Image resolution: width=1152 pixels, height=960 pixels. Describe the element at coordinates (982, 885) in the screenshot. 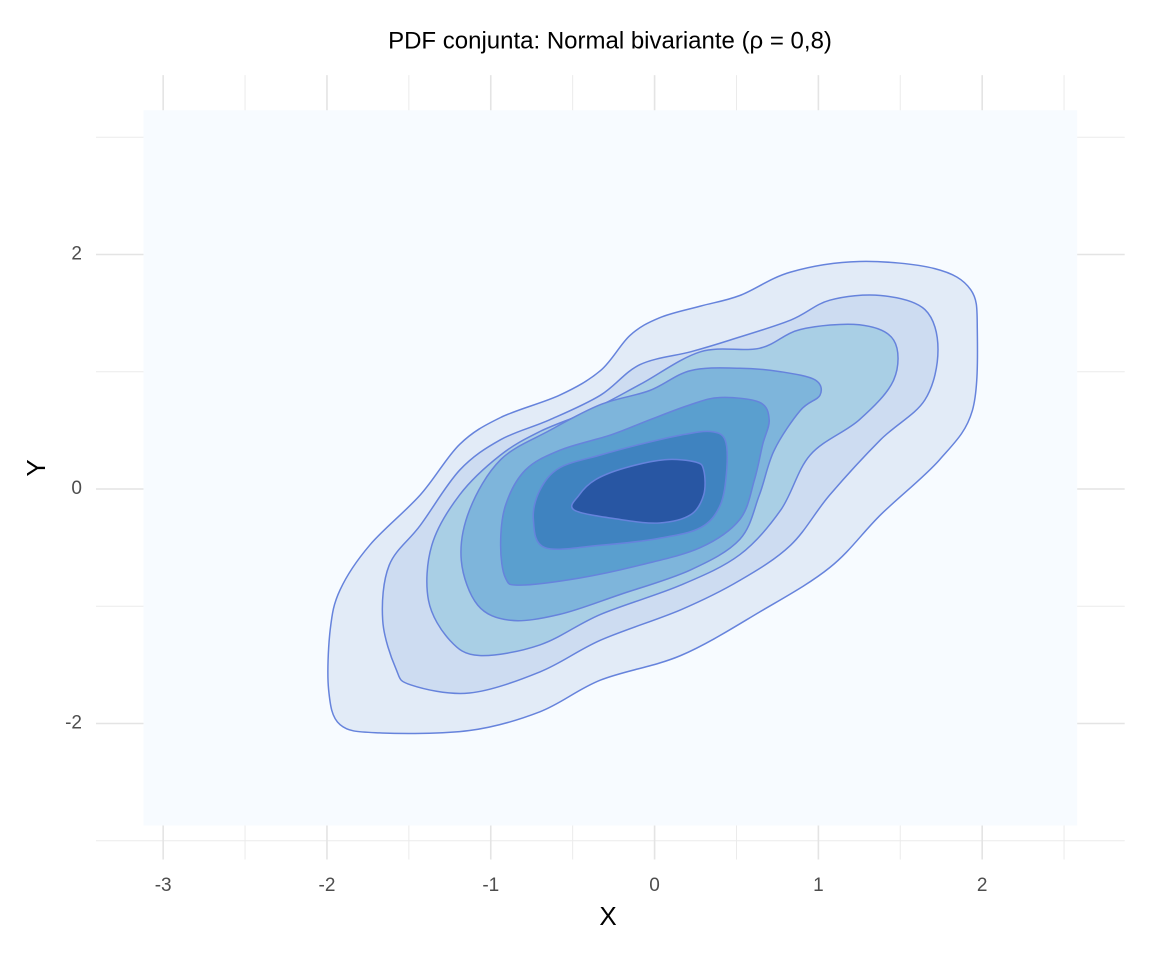

I see `x-tick-label: 2` at that location.